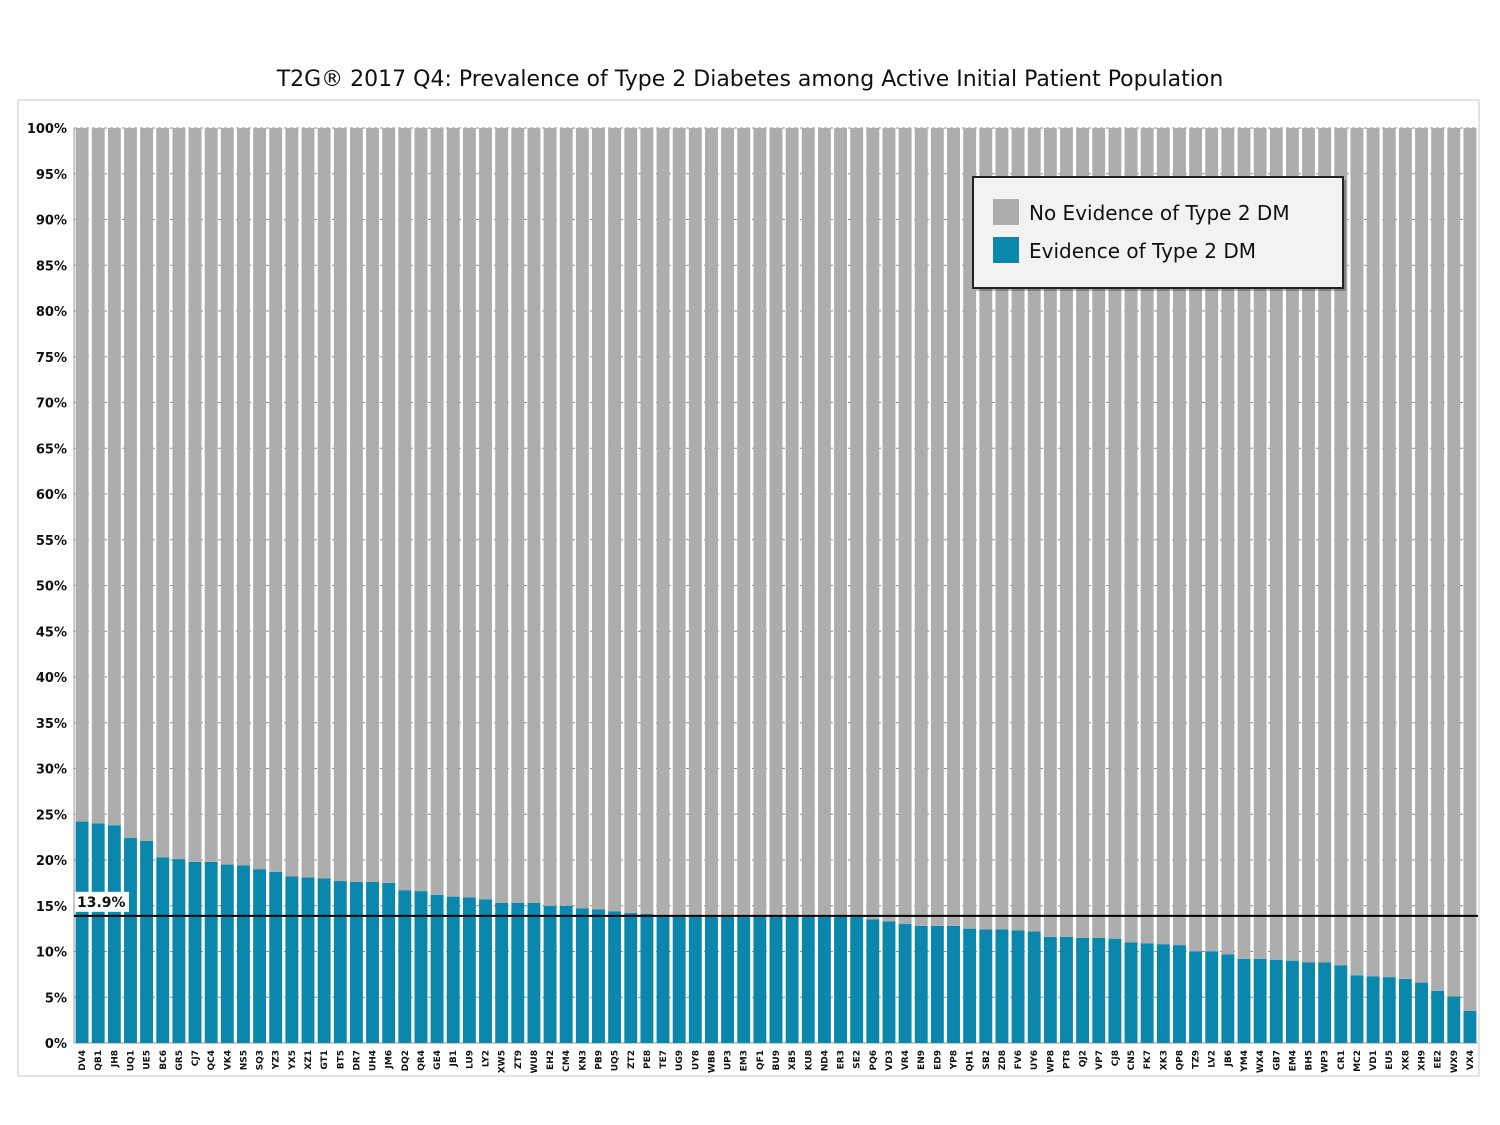  What do you see at coordinates (374, 1060) in the screenshot?
I see `x-tick-label: UH4` at bounding box center [374, 1060].